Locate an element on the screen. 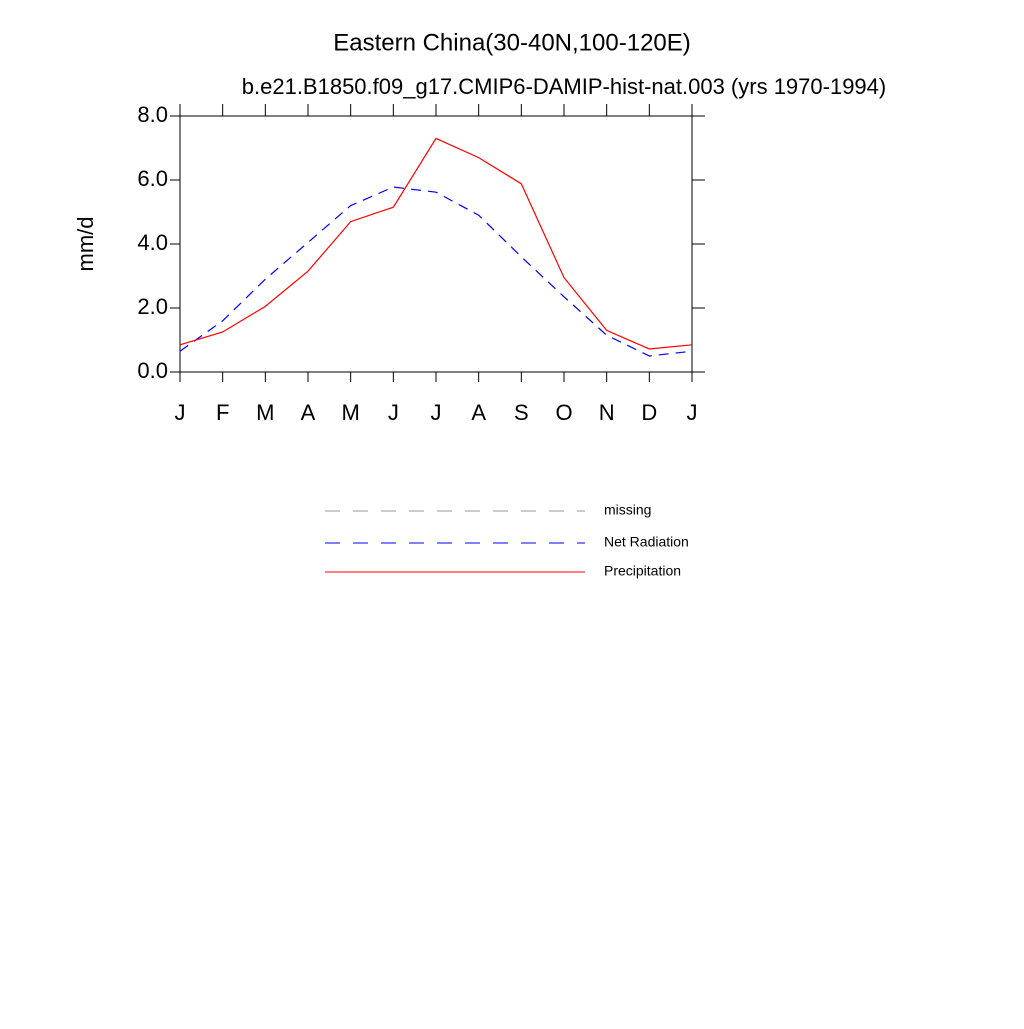 Image resolution: width=1024 pixels, height=1029 pixels. legend-label: Precipitation is located at coordinates (642, 571).